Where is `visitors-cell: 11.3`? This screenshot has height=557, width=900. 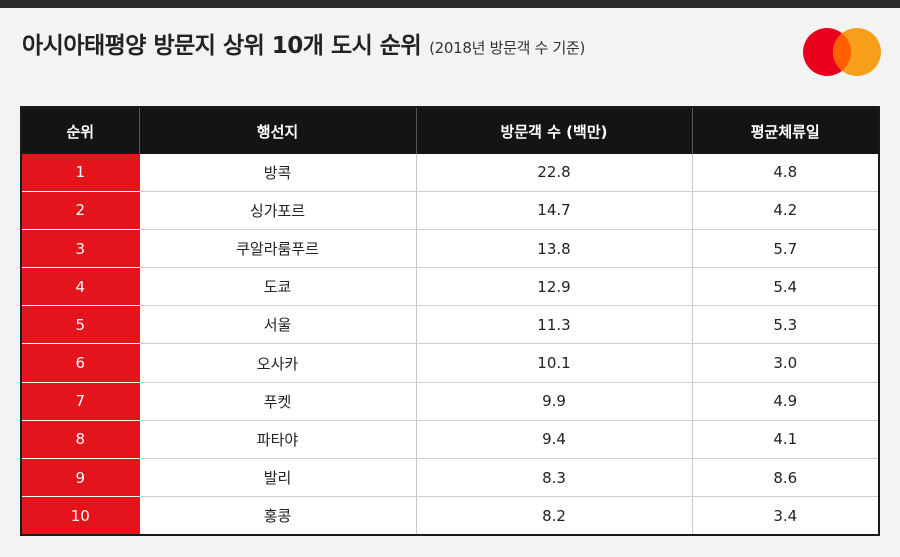
visitors-cell: 11.3 is located at coordinates (554, 325).